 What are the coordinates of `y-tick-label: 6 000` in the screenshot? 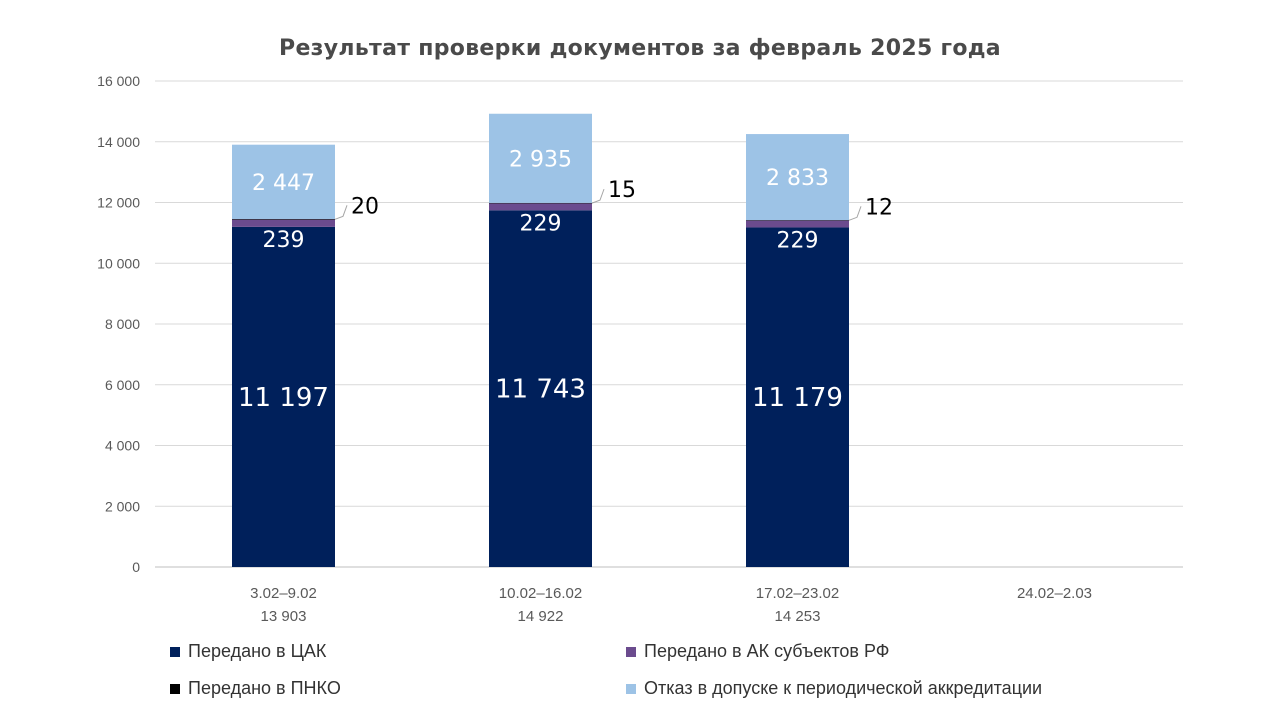 It's located at (122, 385).